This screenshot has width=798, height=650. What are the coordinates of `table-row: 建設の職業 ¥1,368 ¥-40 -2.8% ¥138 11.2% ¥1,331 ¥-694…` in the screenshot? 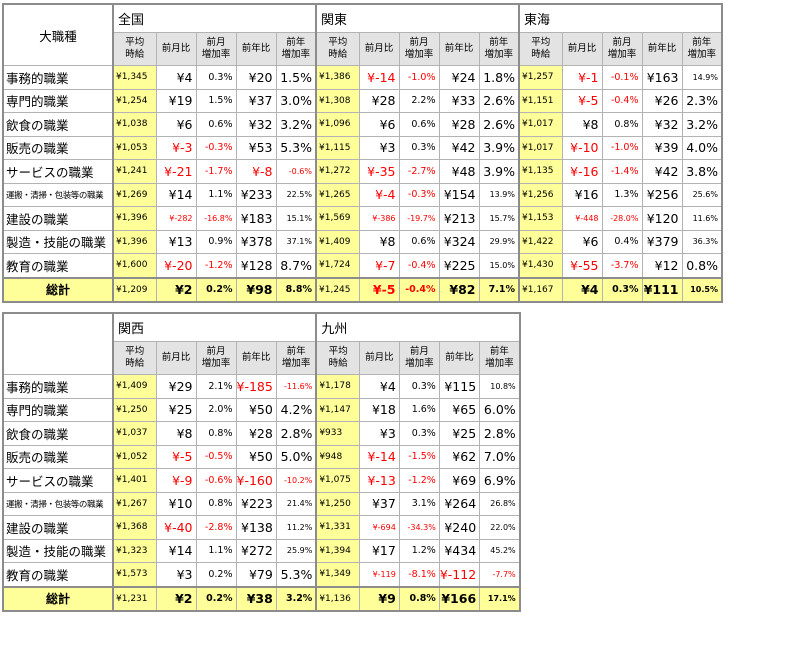 It's located at (261, 527).